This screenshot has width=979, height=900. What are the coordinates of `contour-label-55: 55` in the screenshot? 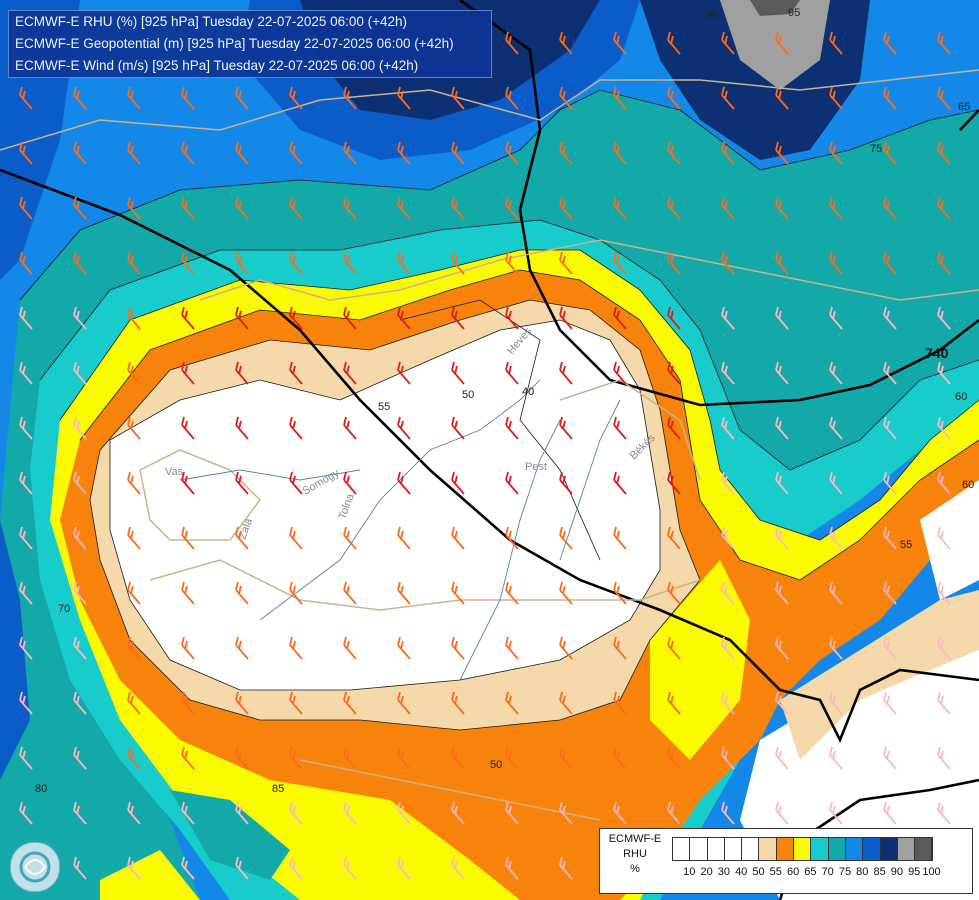 It's located at (384, 407).